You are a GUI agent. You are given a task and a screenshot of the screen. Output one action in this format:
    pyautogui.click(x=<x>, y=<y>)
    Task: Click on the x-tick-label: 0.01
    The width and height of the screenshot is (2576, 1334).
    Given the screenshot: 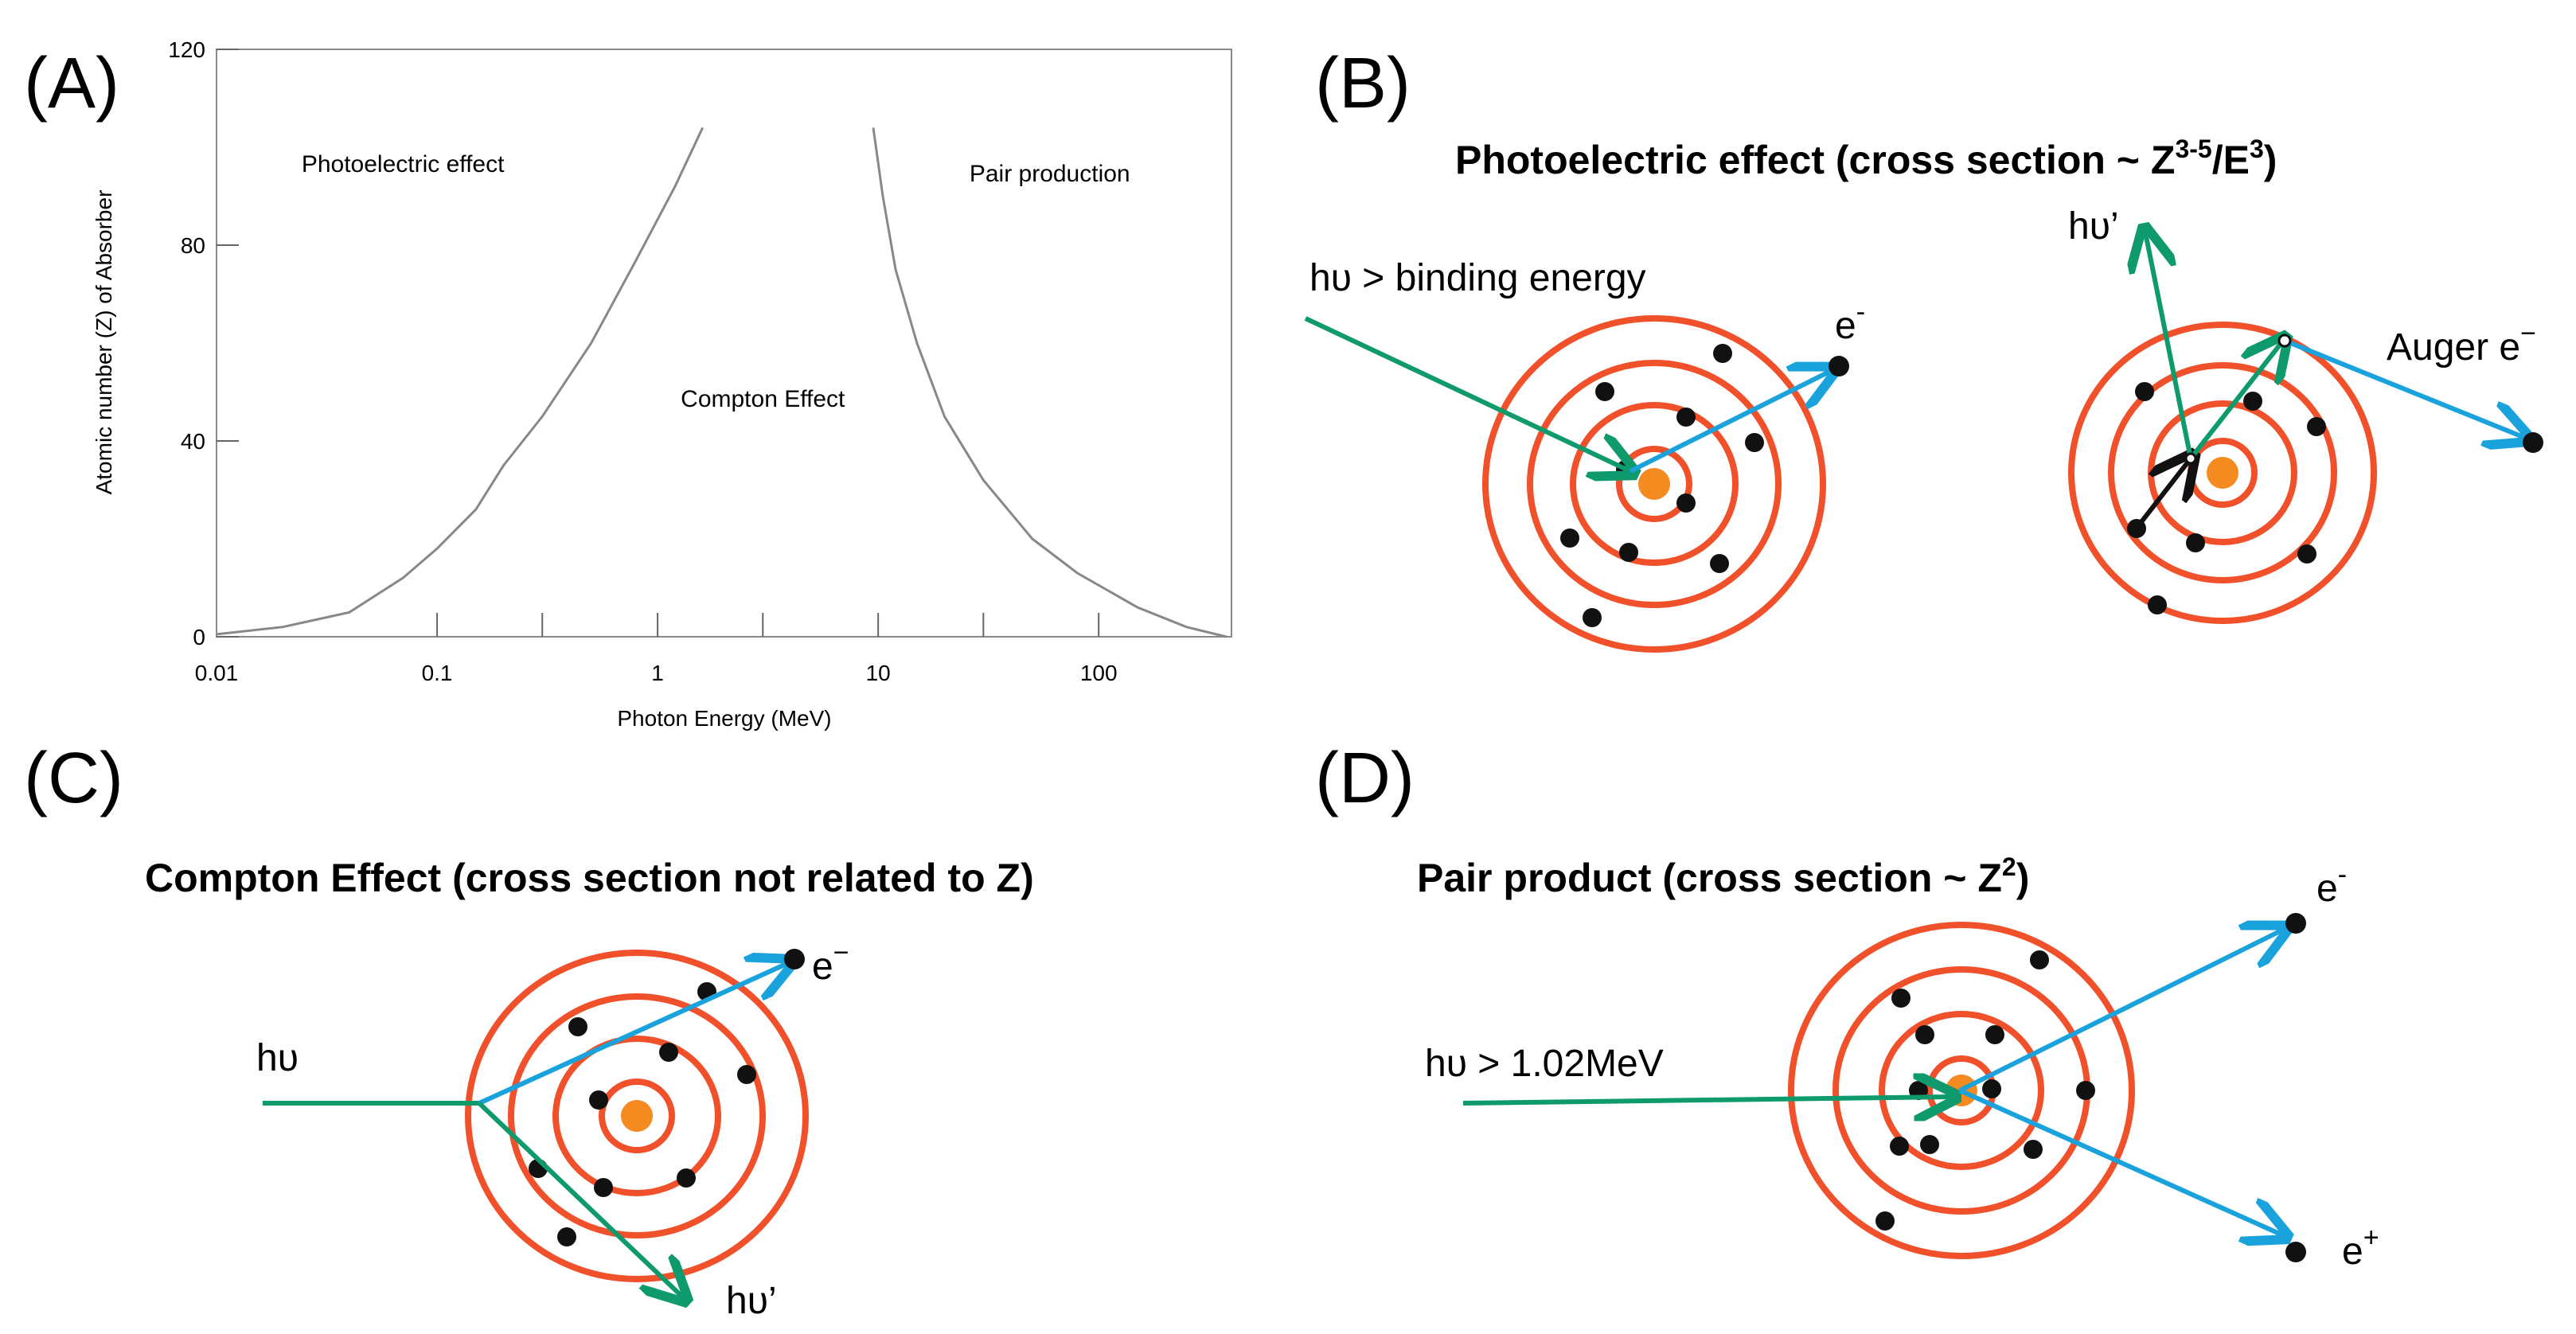 What is the action you would take?
    pyautogui.click(x=217, y=673)
    